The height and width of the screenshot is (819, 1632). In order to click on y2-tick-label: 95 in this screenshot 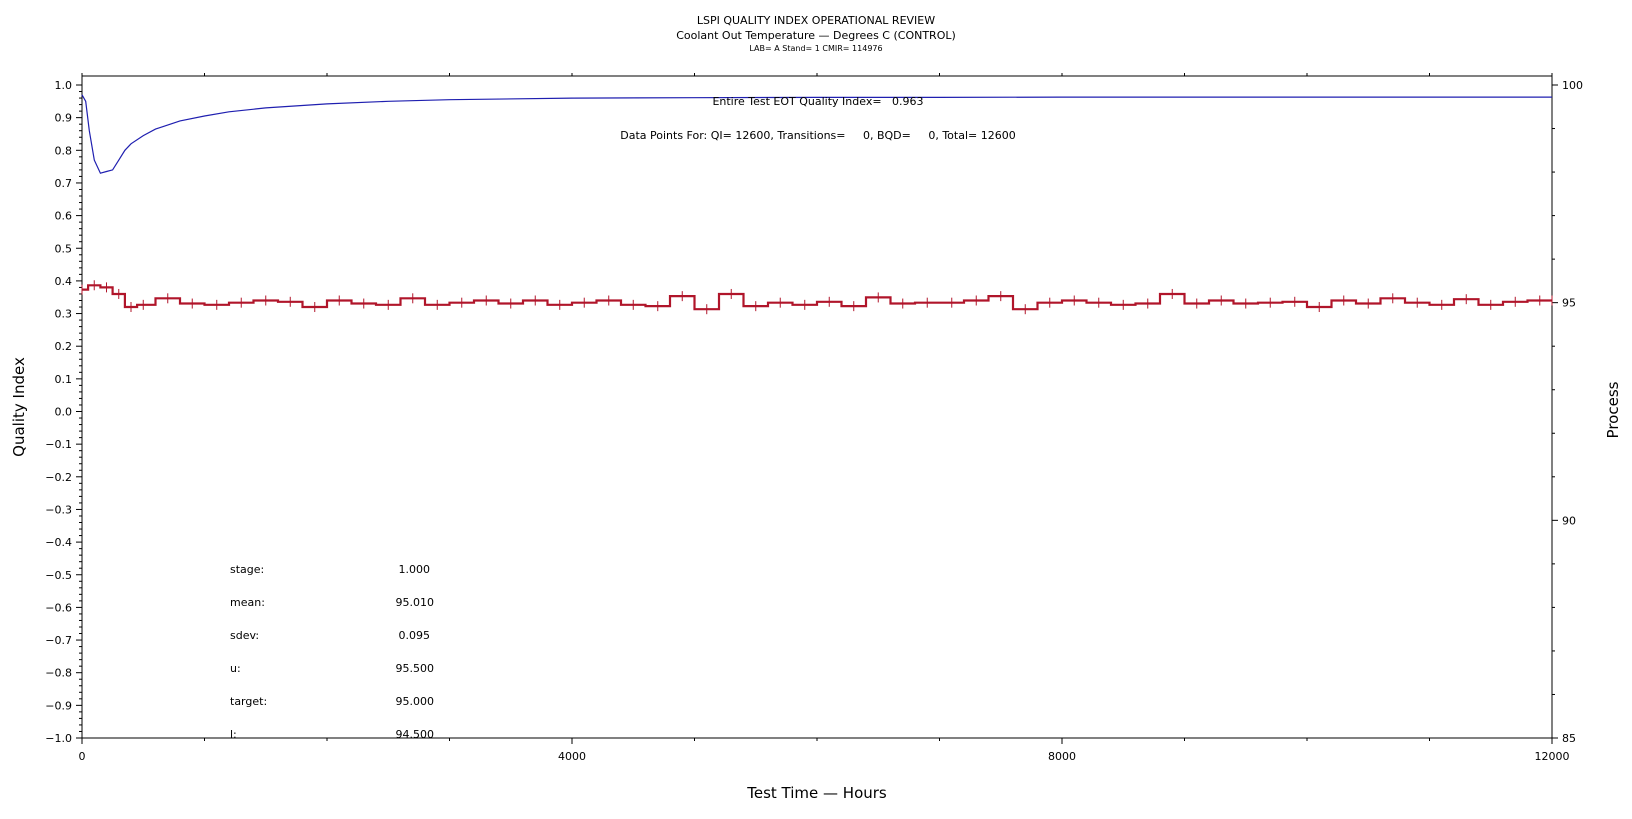, I will do `click(1569, 303)`.